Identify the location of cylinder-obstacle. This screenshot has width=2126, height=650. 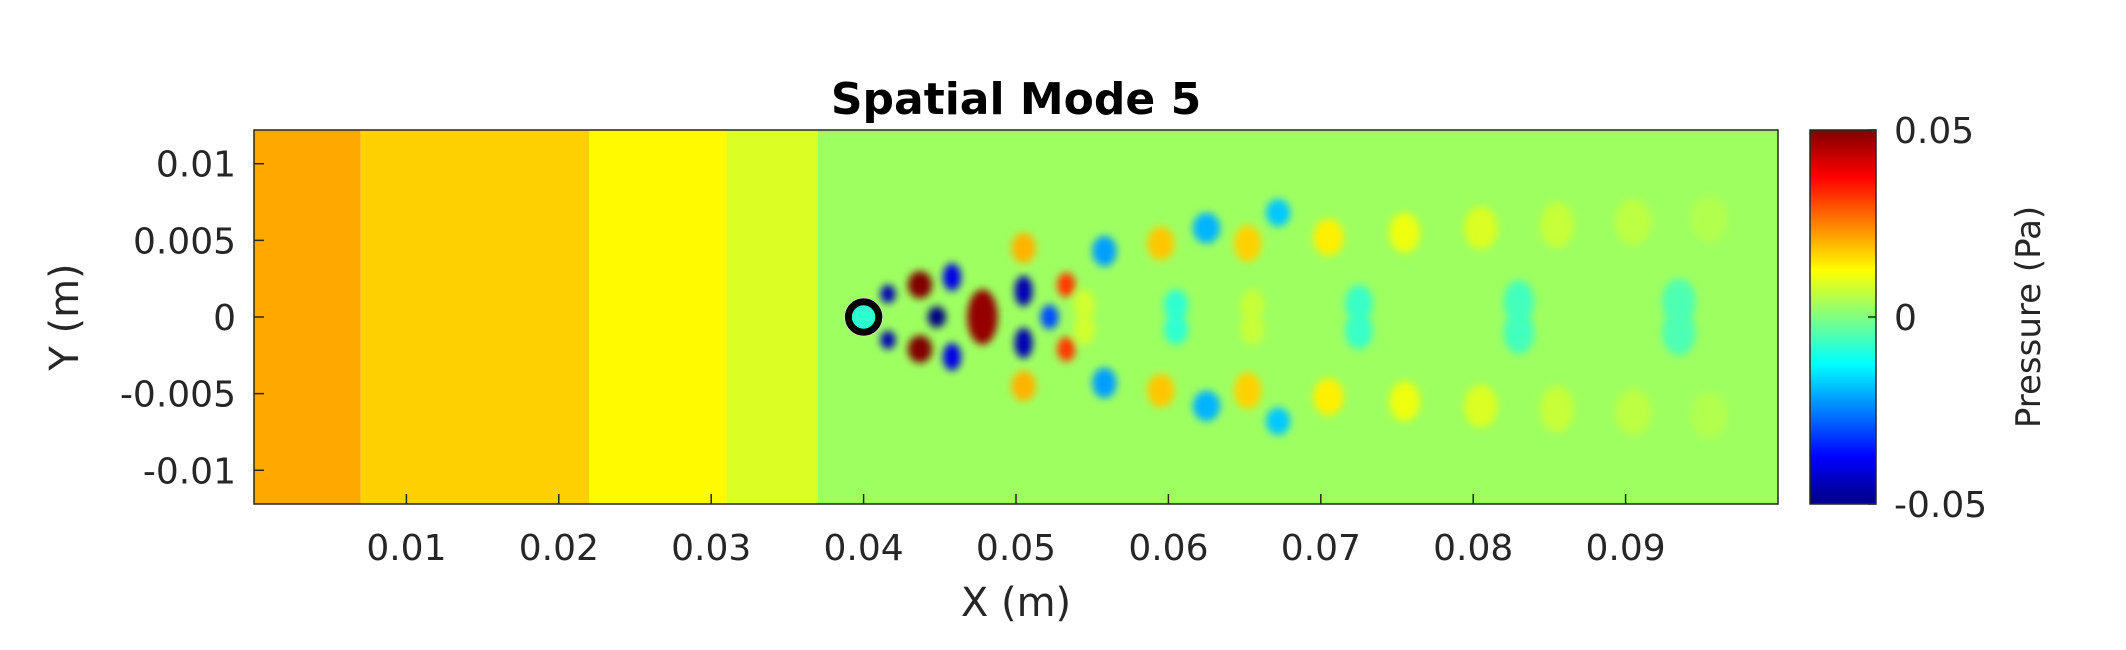
(863, 317).